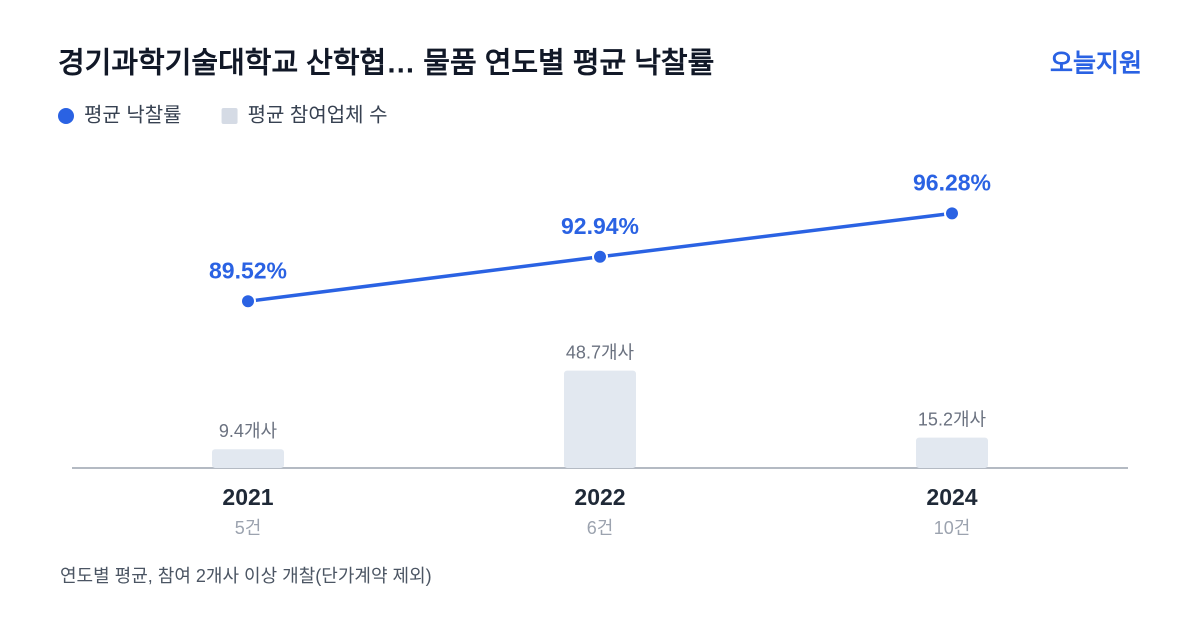  Describe the element at coordinates (600, 226) in the screenshot. I see `line-value-label: 92.94%` at that location.